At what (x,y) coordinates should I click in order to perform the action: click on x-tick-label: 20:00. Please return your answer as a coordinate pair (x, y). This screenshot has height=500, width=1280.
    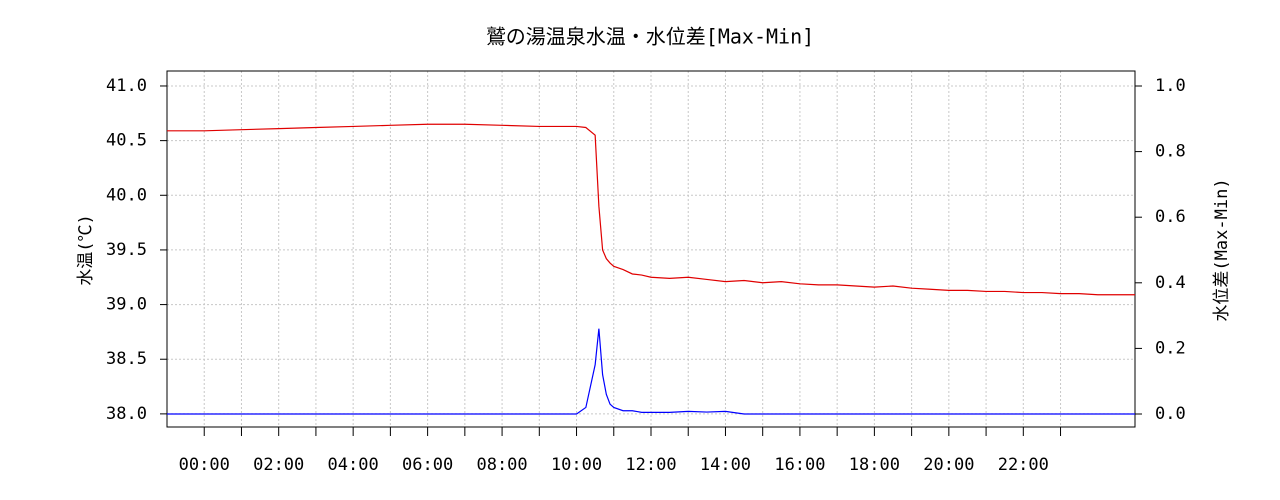
    Looking at the image, I should click on (948, 465).